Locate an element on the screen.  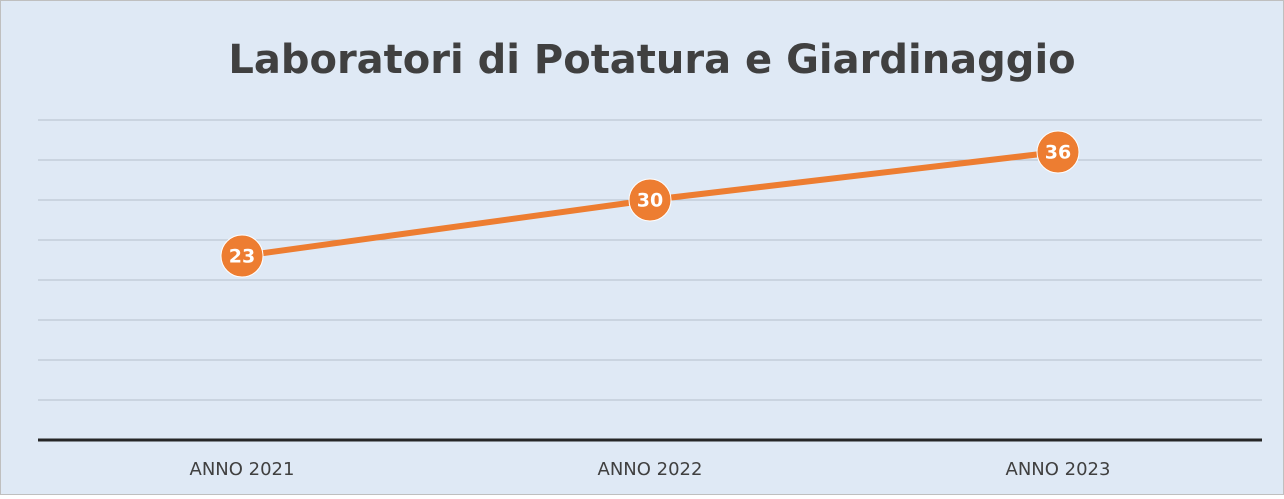
data-label: 30 is located at coordinates (650, 201).